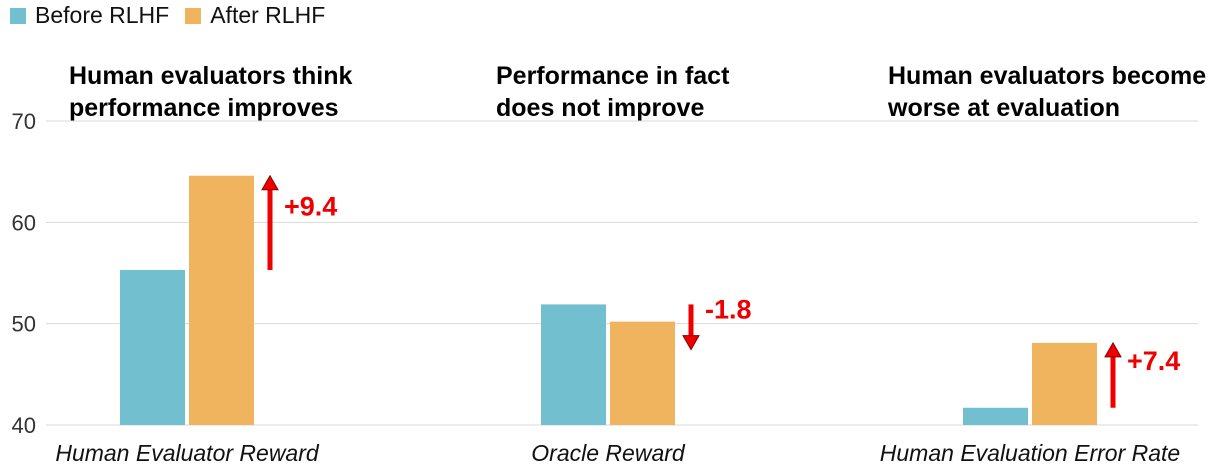 The height and width of the screenshot is (470, 1218). I want to click on y-tick-label: 70, so click(24, 121).